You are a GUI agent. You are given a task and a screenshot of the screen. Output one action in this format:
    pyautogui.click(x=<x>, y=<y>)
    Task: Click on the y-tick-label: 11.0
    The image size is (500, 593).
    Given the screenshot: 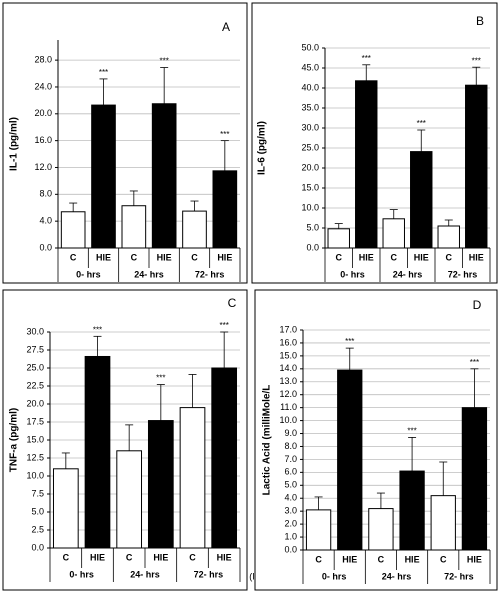 What is the action you would take?
    pyautogui.click(x=288, y=407)
    